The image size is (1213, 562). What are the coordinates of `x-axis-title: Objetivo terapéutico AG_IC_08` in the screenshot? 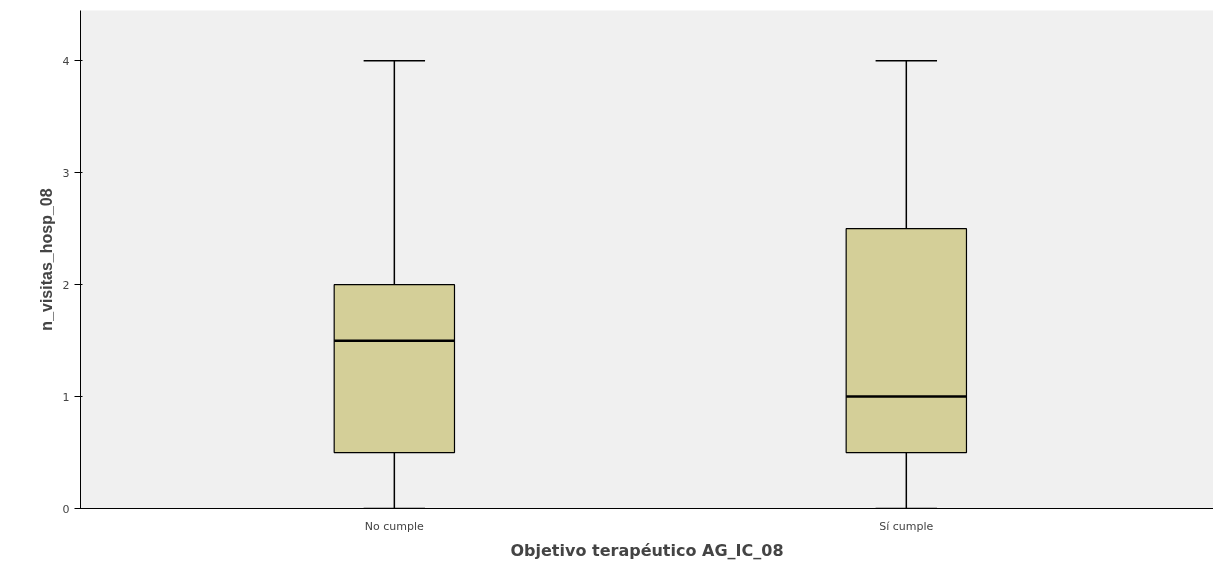 It's located at (647, 550).